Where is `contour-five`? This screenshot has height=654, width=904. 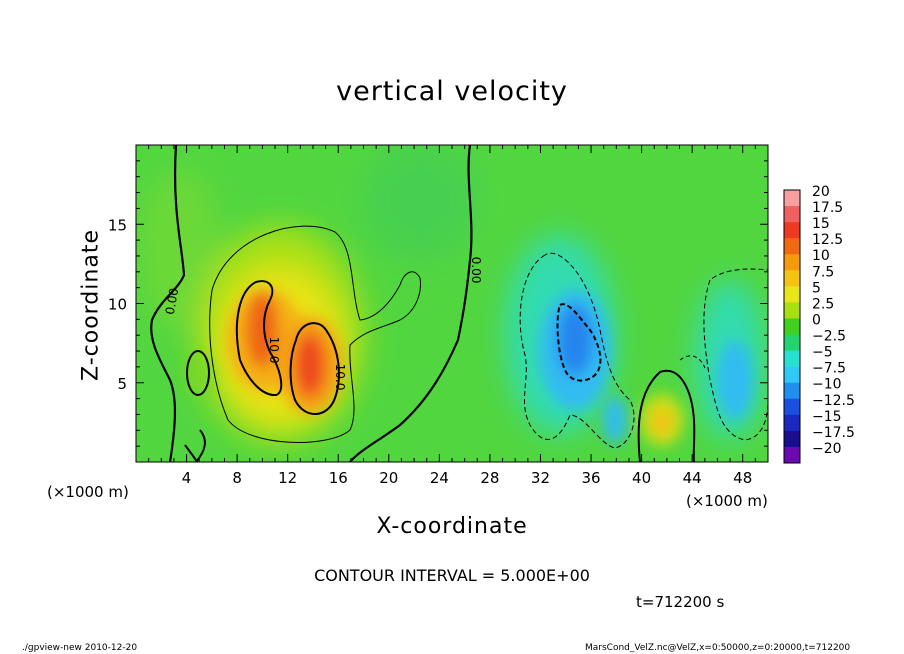
contour-five is located at coordinates (315, 334).